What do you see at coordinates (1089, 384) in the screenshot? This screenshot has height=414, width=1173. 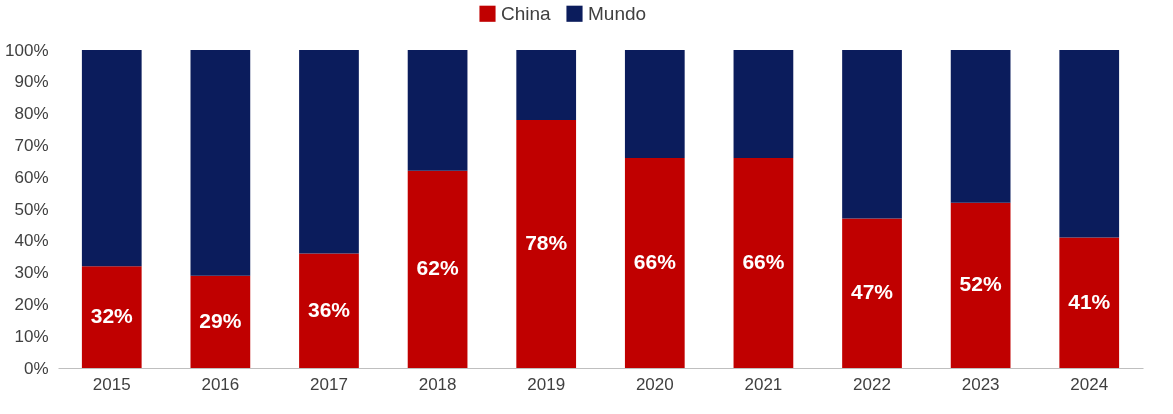 I see `x-tick-label: 2024` at bounding box center [1089, 384].